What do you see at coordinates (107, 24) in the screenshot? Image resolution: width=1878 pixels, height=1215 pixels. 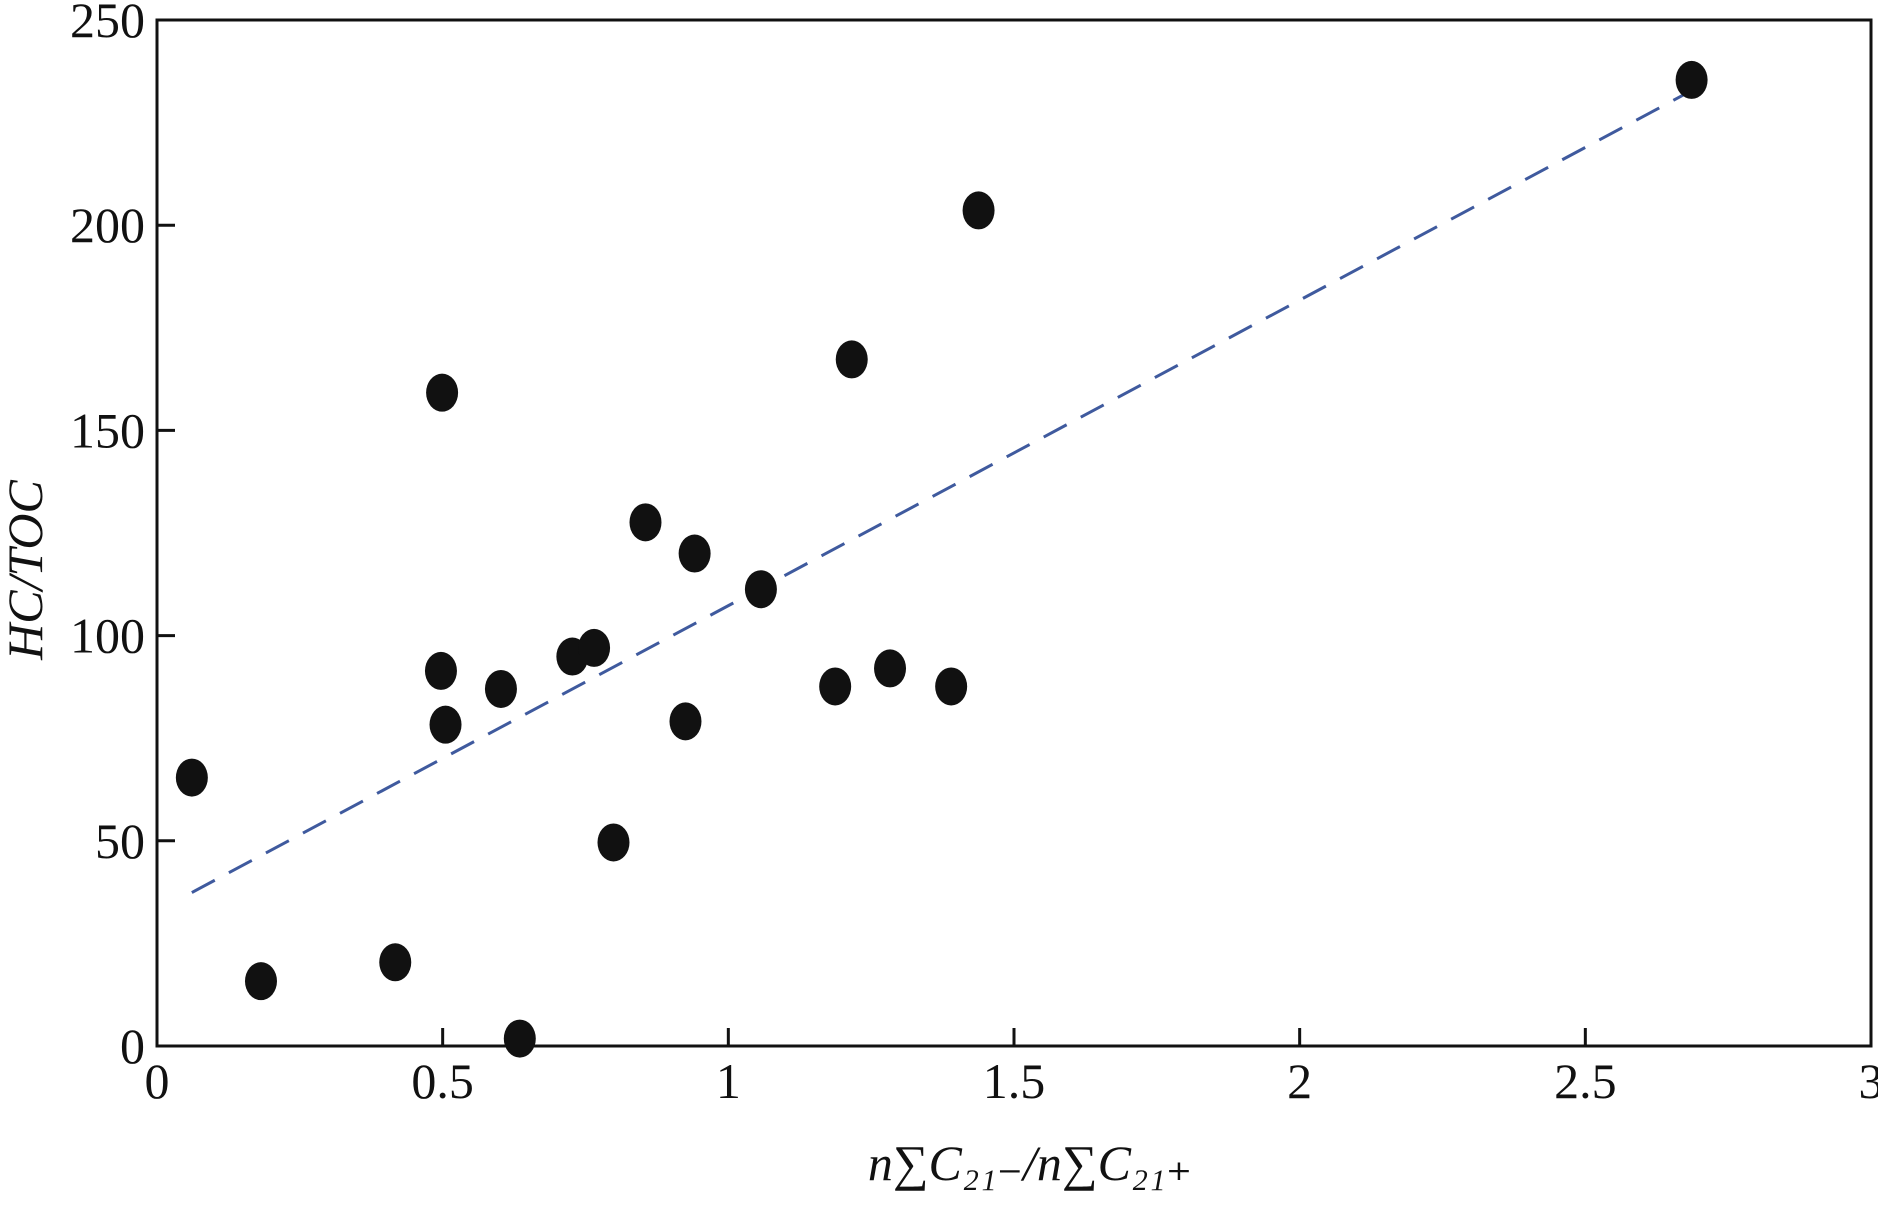 I see `y-tick-label: 250` at bounding box center [107, 24].